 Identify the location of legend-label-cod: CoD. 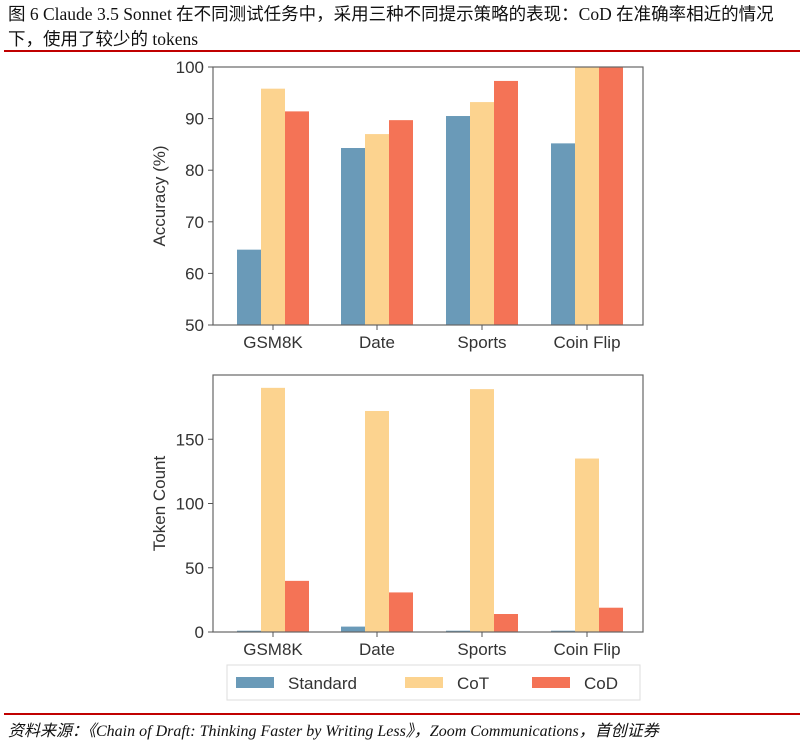
(601, 683).